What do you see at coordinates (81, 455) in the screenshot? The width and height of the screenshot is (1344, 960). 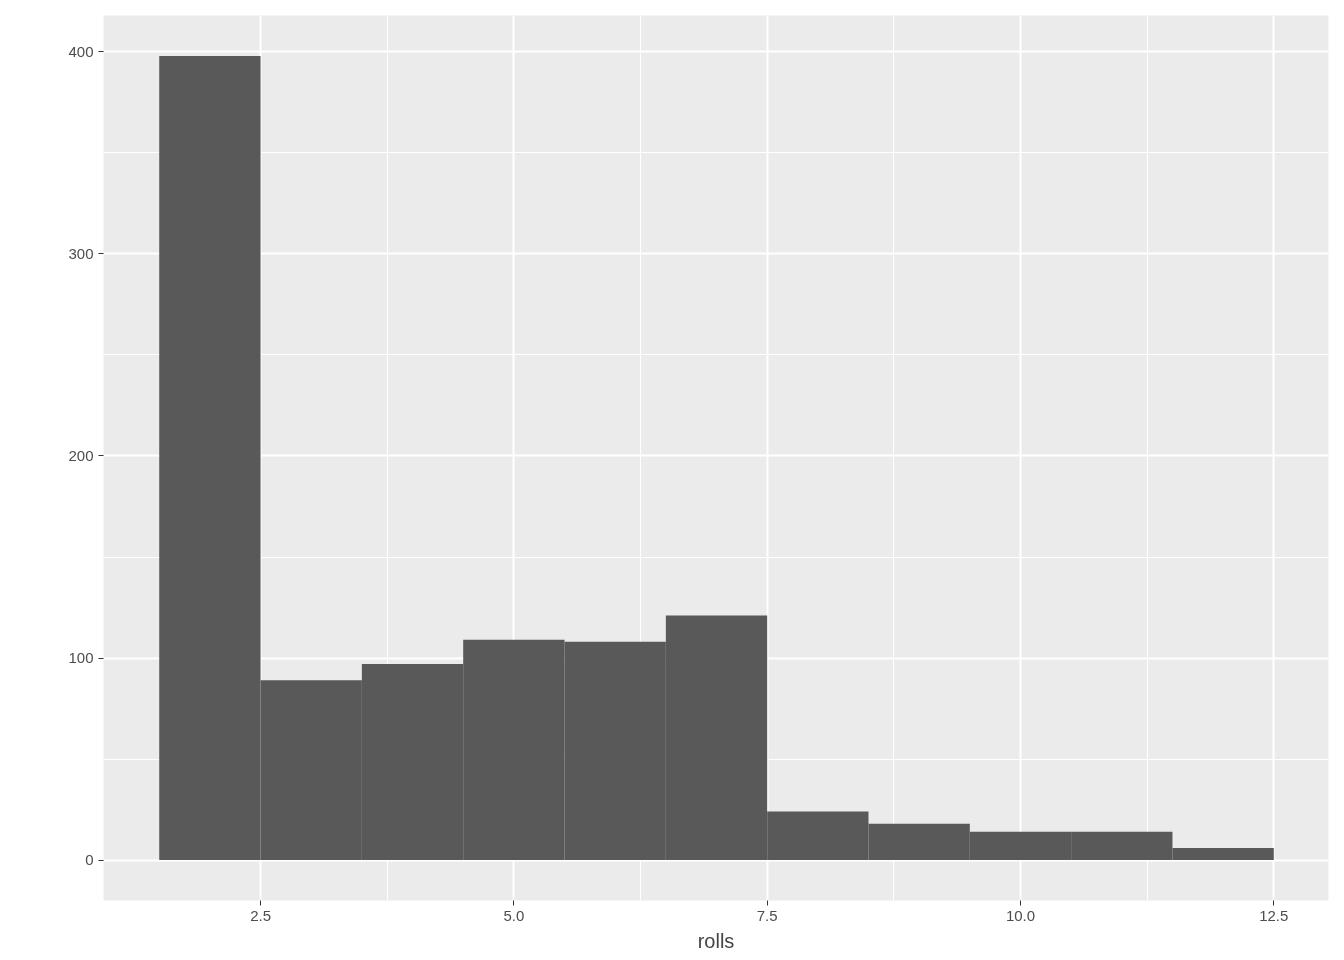 I see `y-tick-label: 200` at bounding box center [81, 455].